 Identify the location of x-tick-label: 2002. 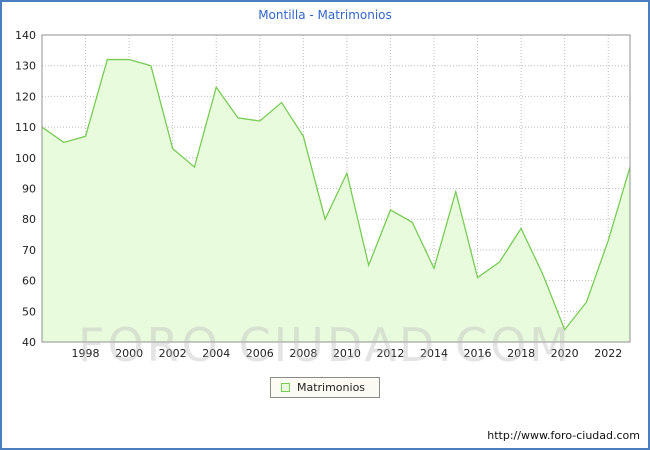
(173, 353).